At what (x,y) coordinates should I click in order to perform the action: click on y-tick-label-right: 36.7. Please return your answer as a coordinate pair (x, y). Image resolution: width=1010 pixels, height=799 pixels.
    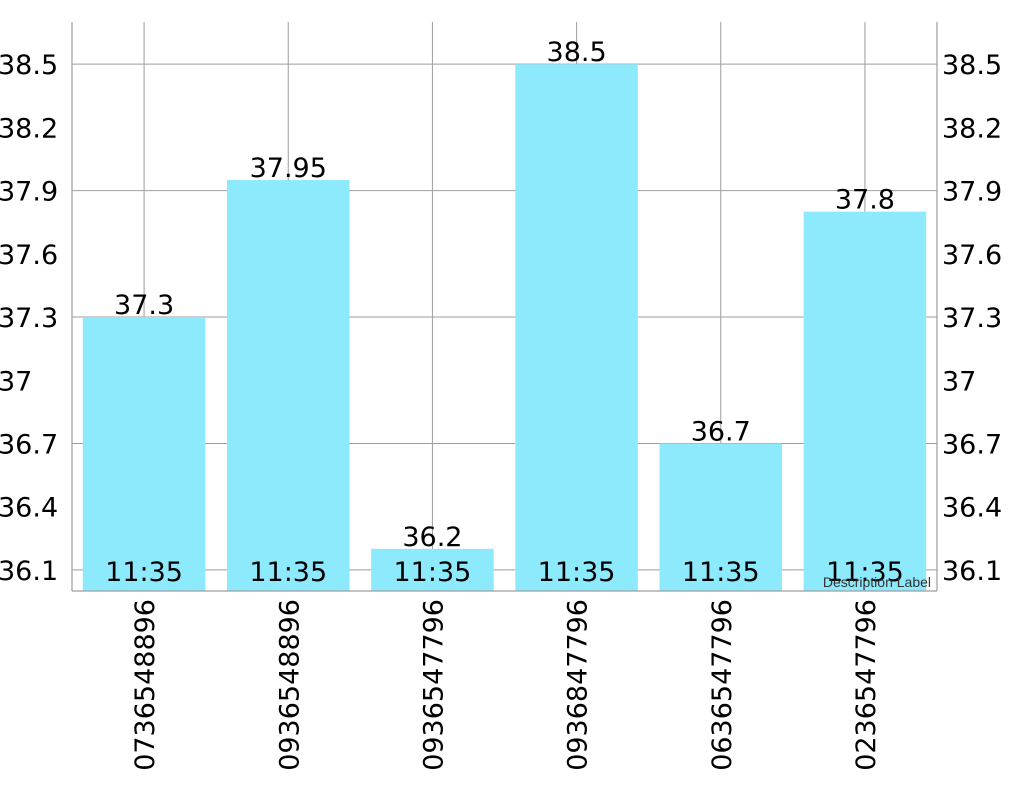
    Looking at the image, I should click on (972, 444).